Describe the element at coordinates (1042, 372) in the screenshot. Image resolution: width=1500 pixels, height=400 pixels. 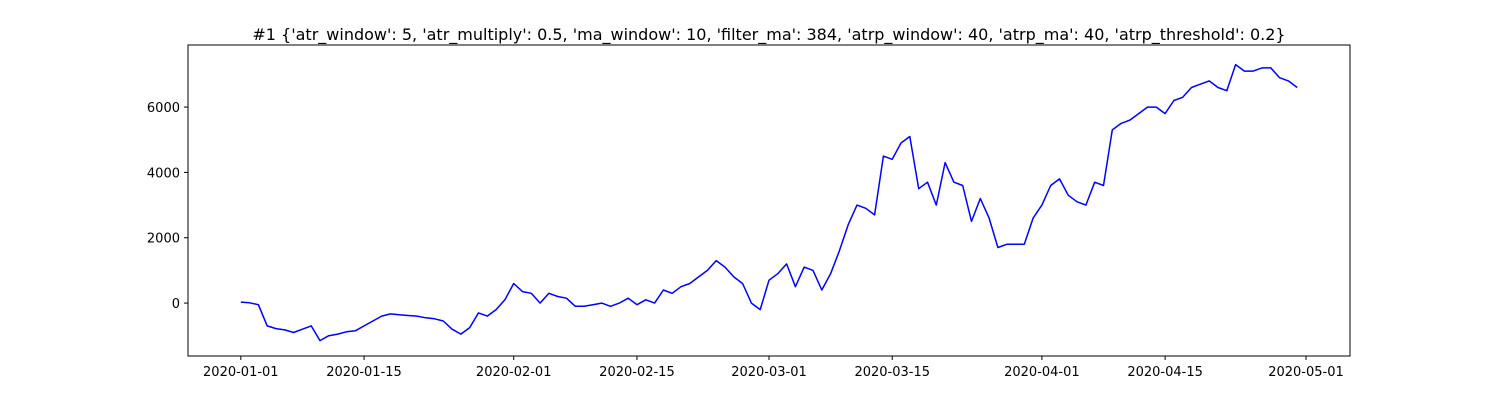
I see `x-tick-label: 2020-04-01` at that location.